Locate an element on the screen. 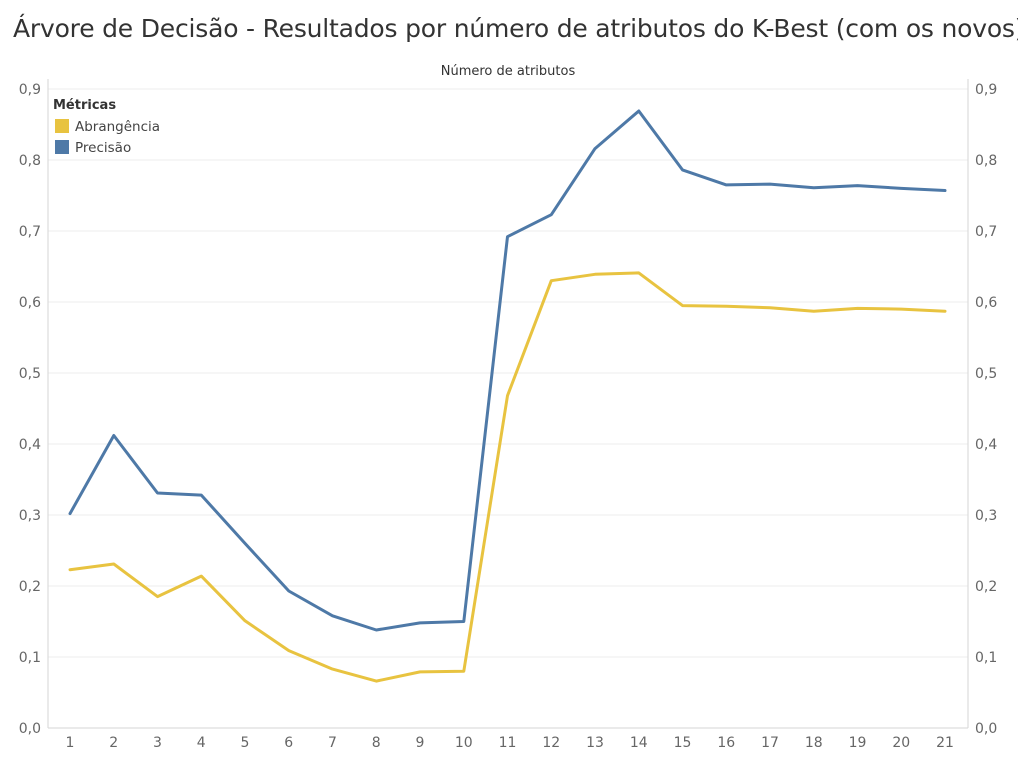  x-tick-label: 3 is located at coordinates (157, 743).